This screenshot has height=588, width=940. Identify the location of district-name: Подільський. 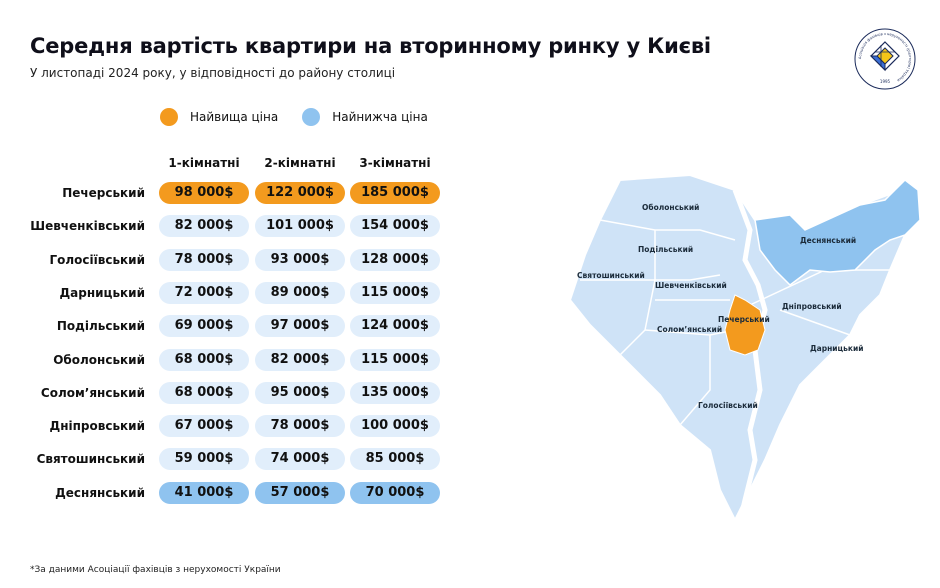
(100, 326).